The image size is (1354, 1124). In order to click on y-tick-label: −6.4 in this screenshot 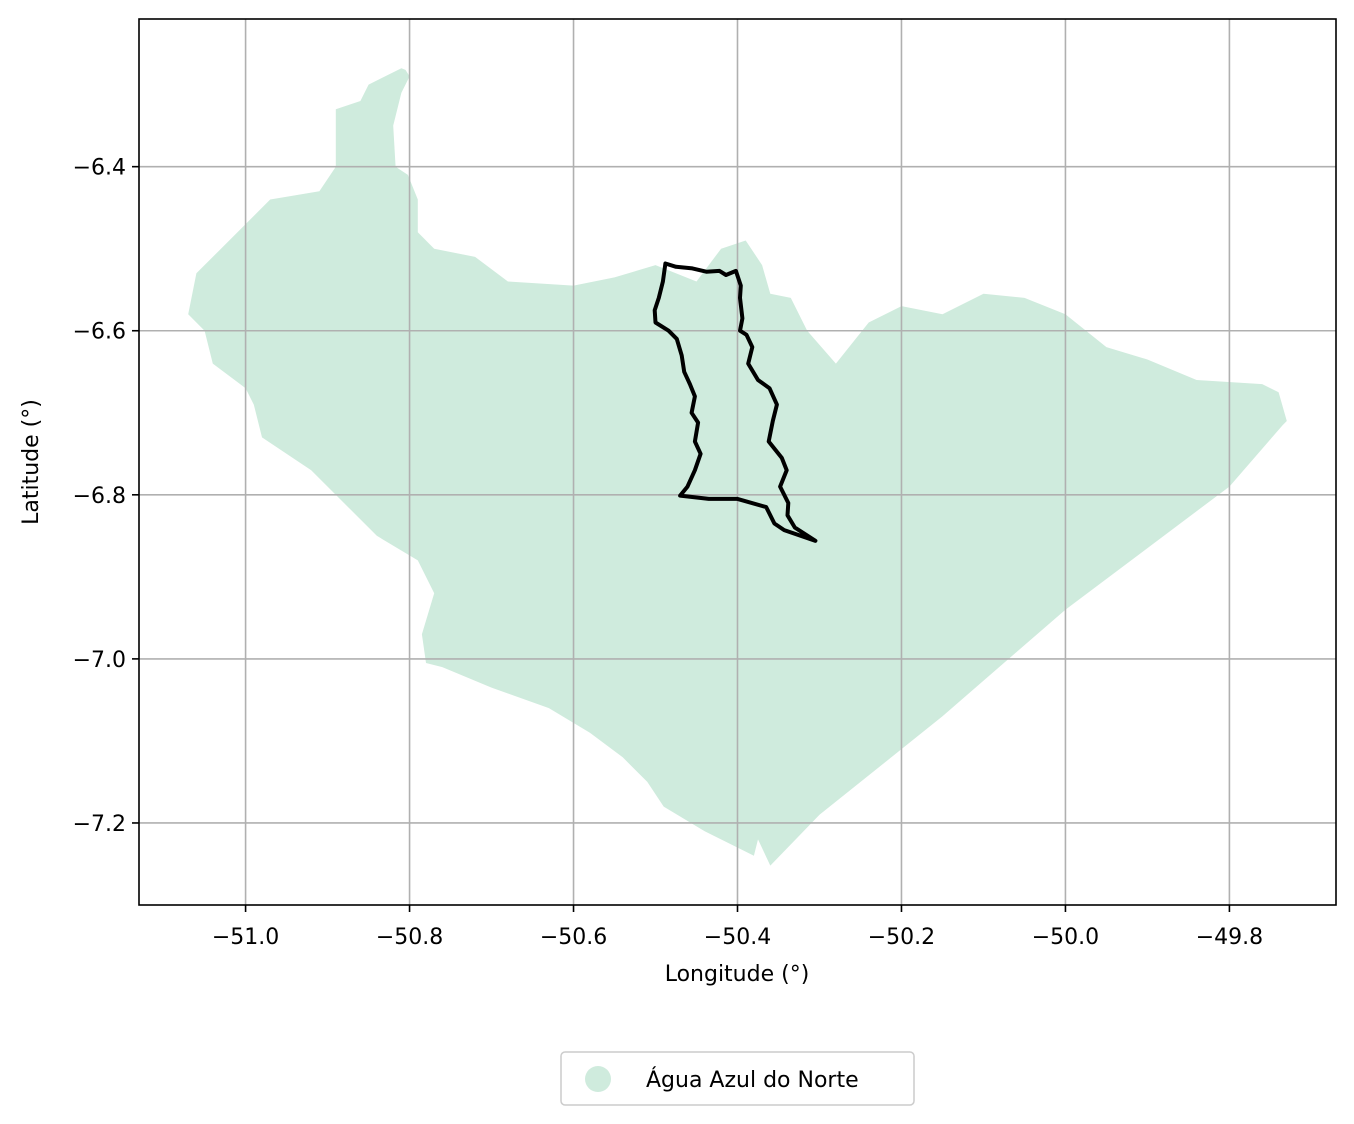, I will do `click(99, 168)`.